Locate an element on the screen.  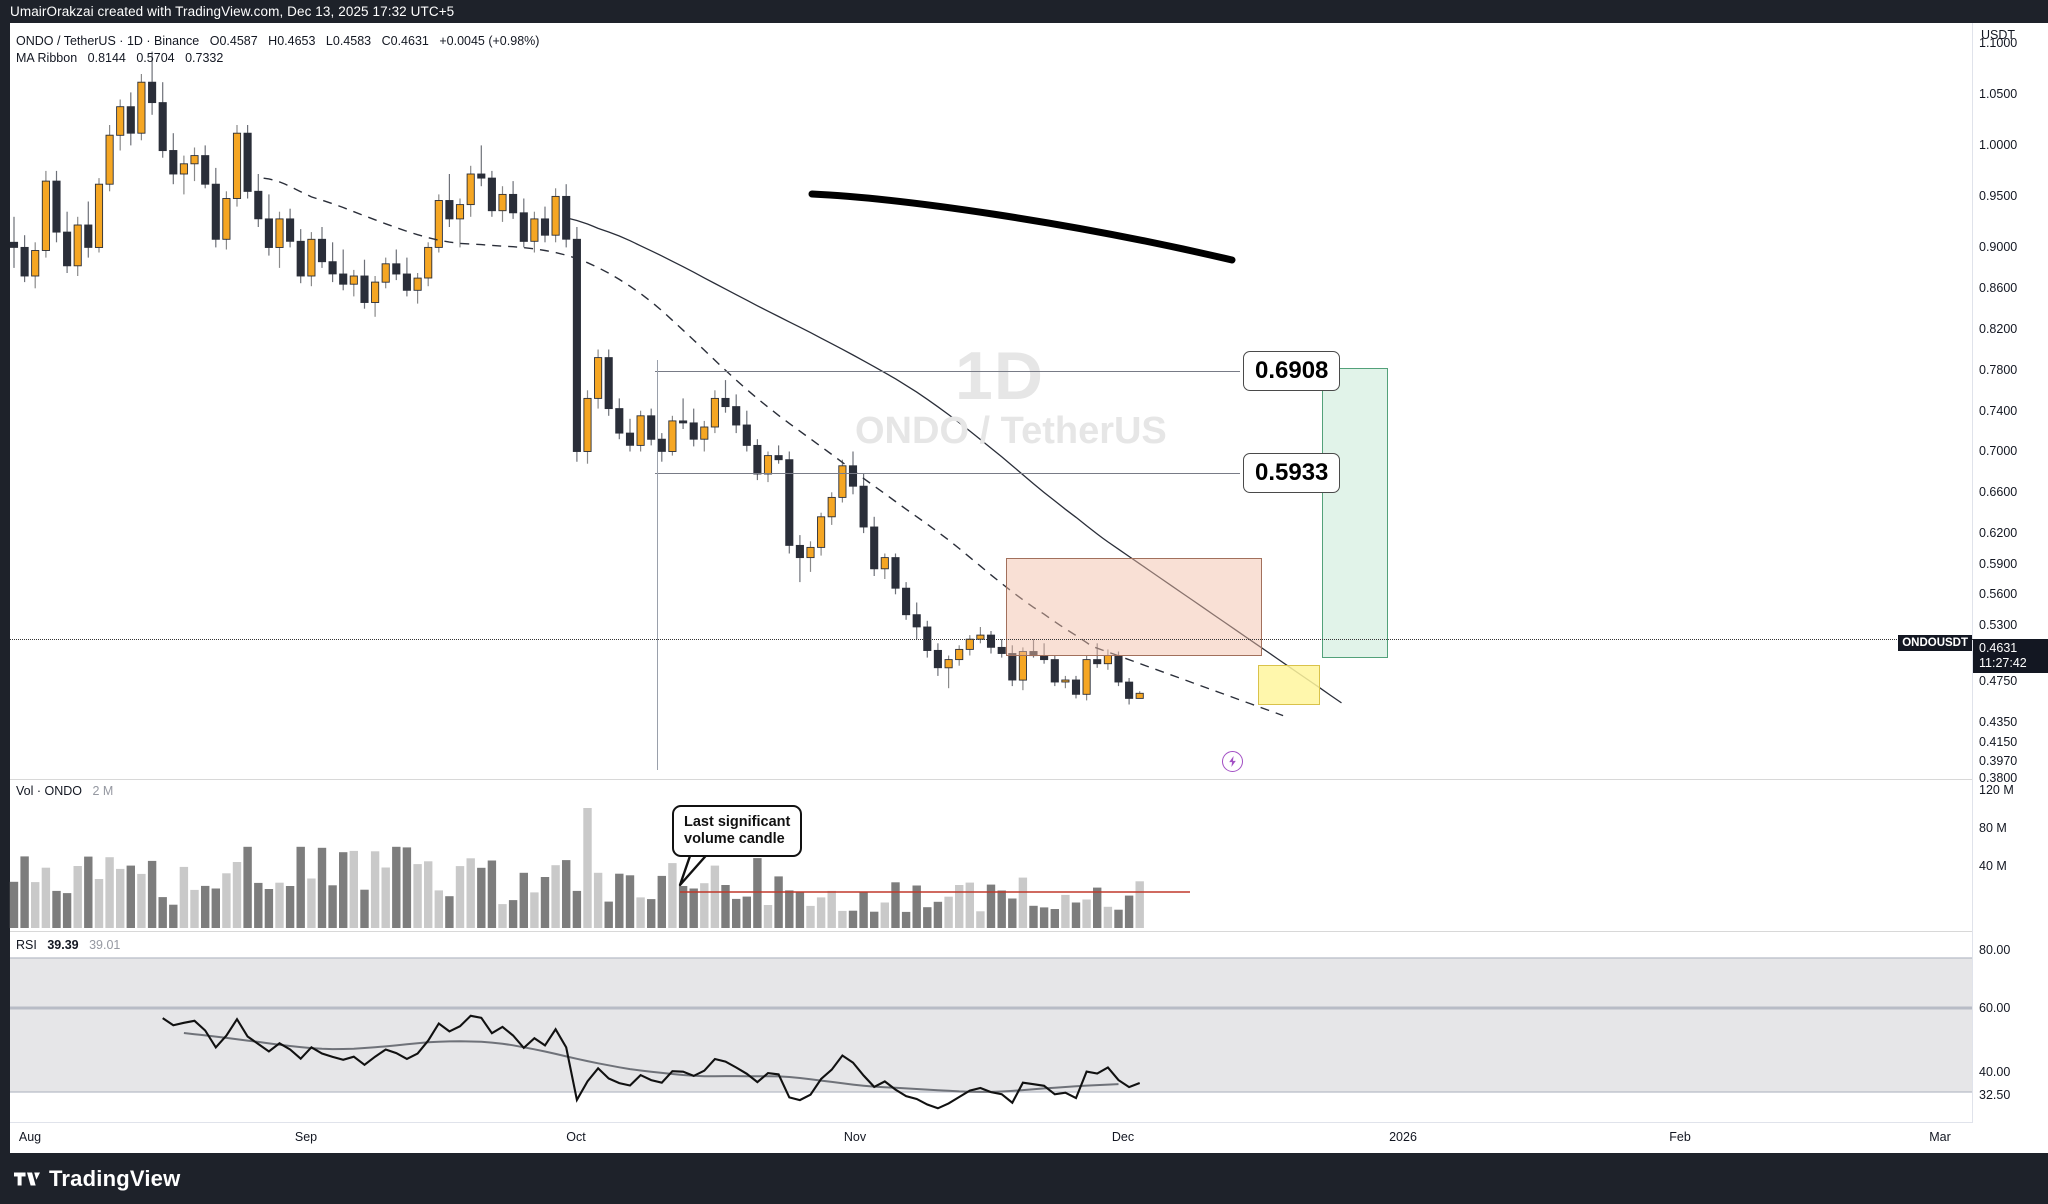
price-tick: 0.6600 is located at coordinates (1998, 492).